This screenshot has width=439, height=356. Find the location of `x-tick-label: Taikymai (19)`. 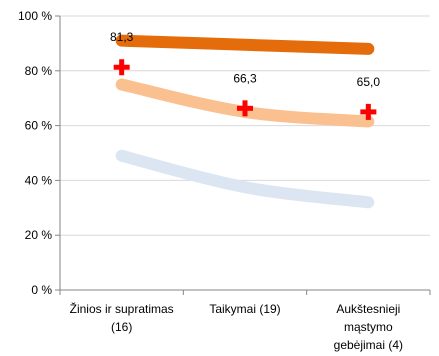

x-tick-label: Taikymai (19) is located at coordinates (244, 309).